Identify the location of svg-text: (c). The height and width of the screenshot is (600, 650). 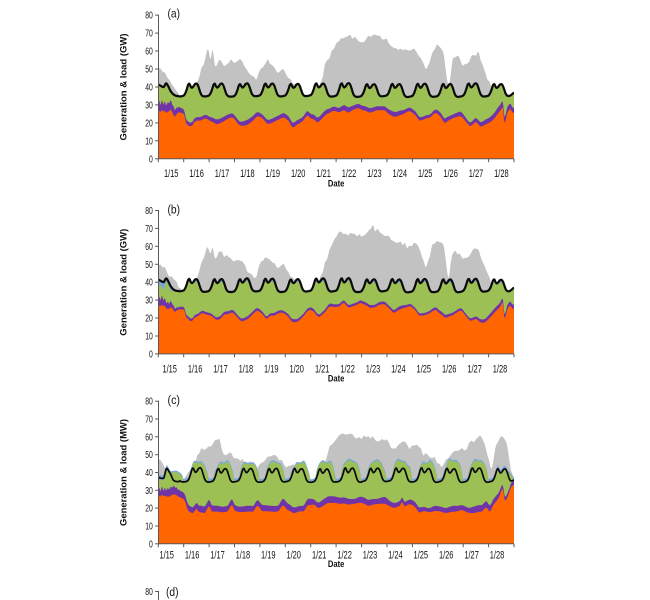
(174, 400).